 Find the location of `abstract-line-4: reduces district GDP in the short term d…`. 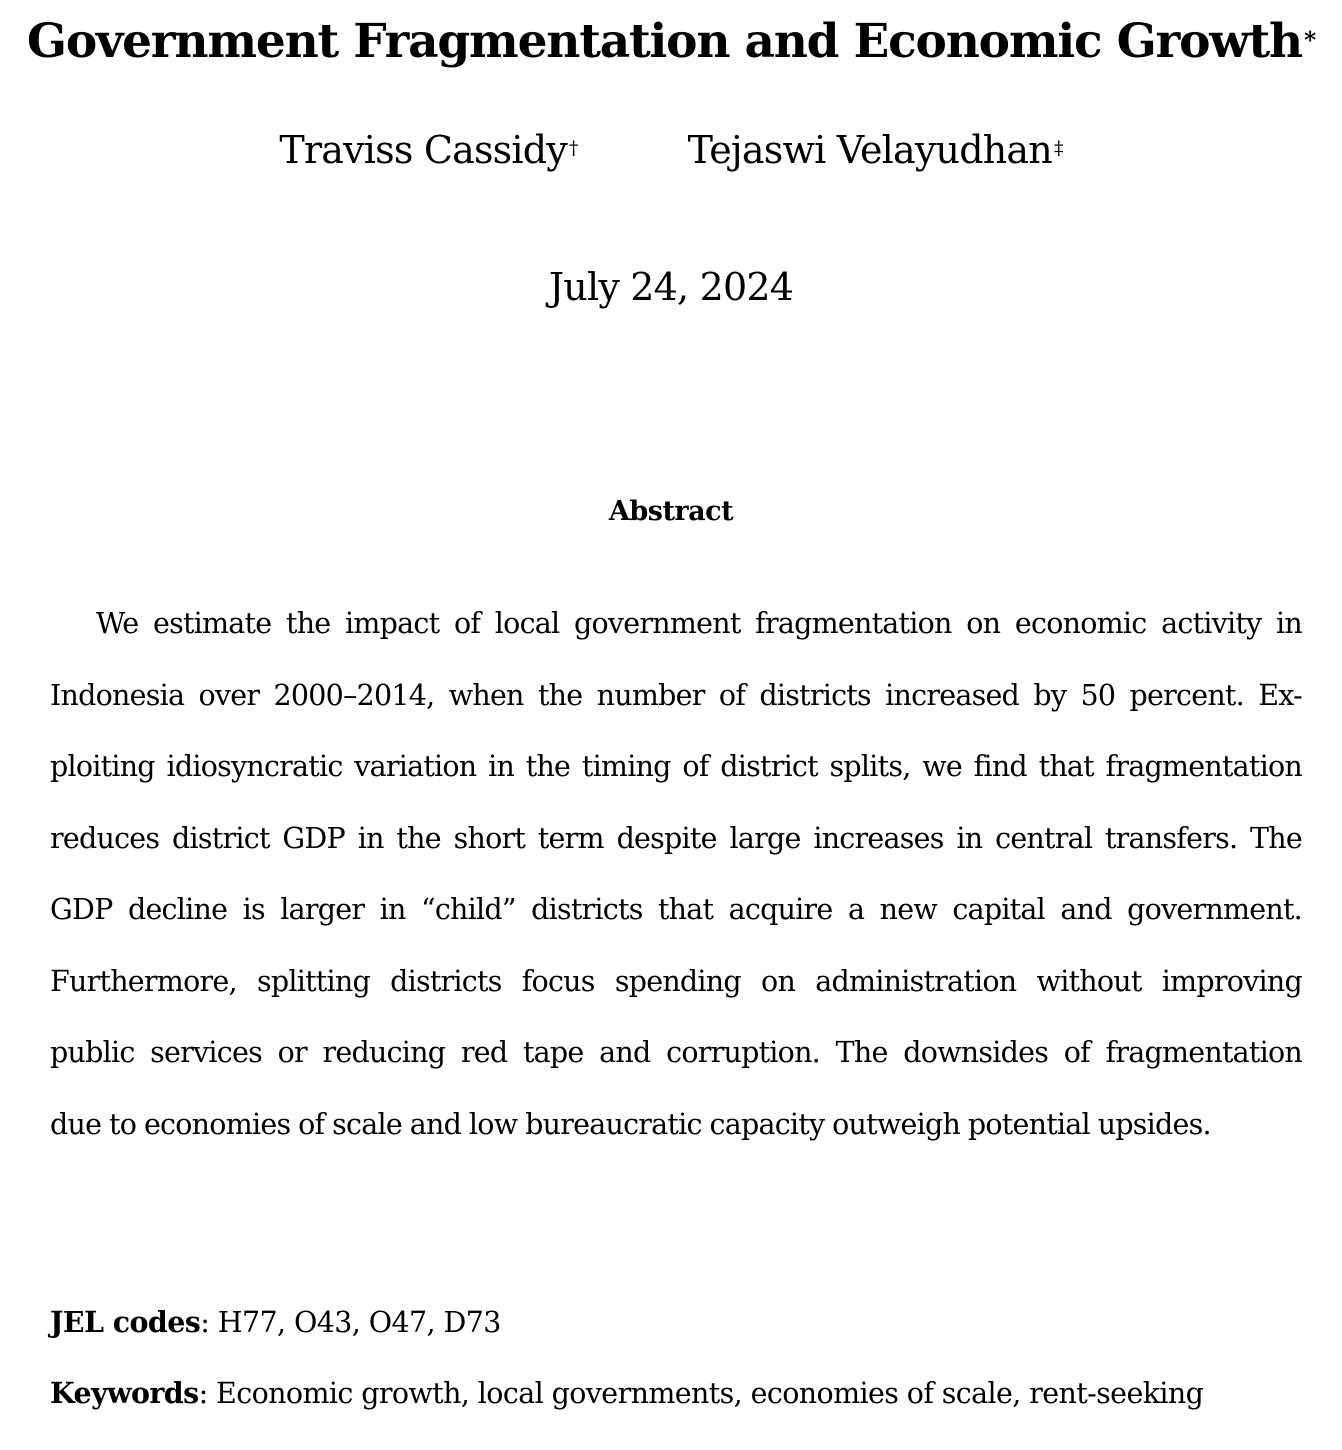

abstract-line-4: reduces district GDP in the short term d… is located at coordinates (676, 838).